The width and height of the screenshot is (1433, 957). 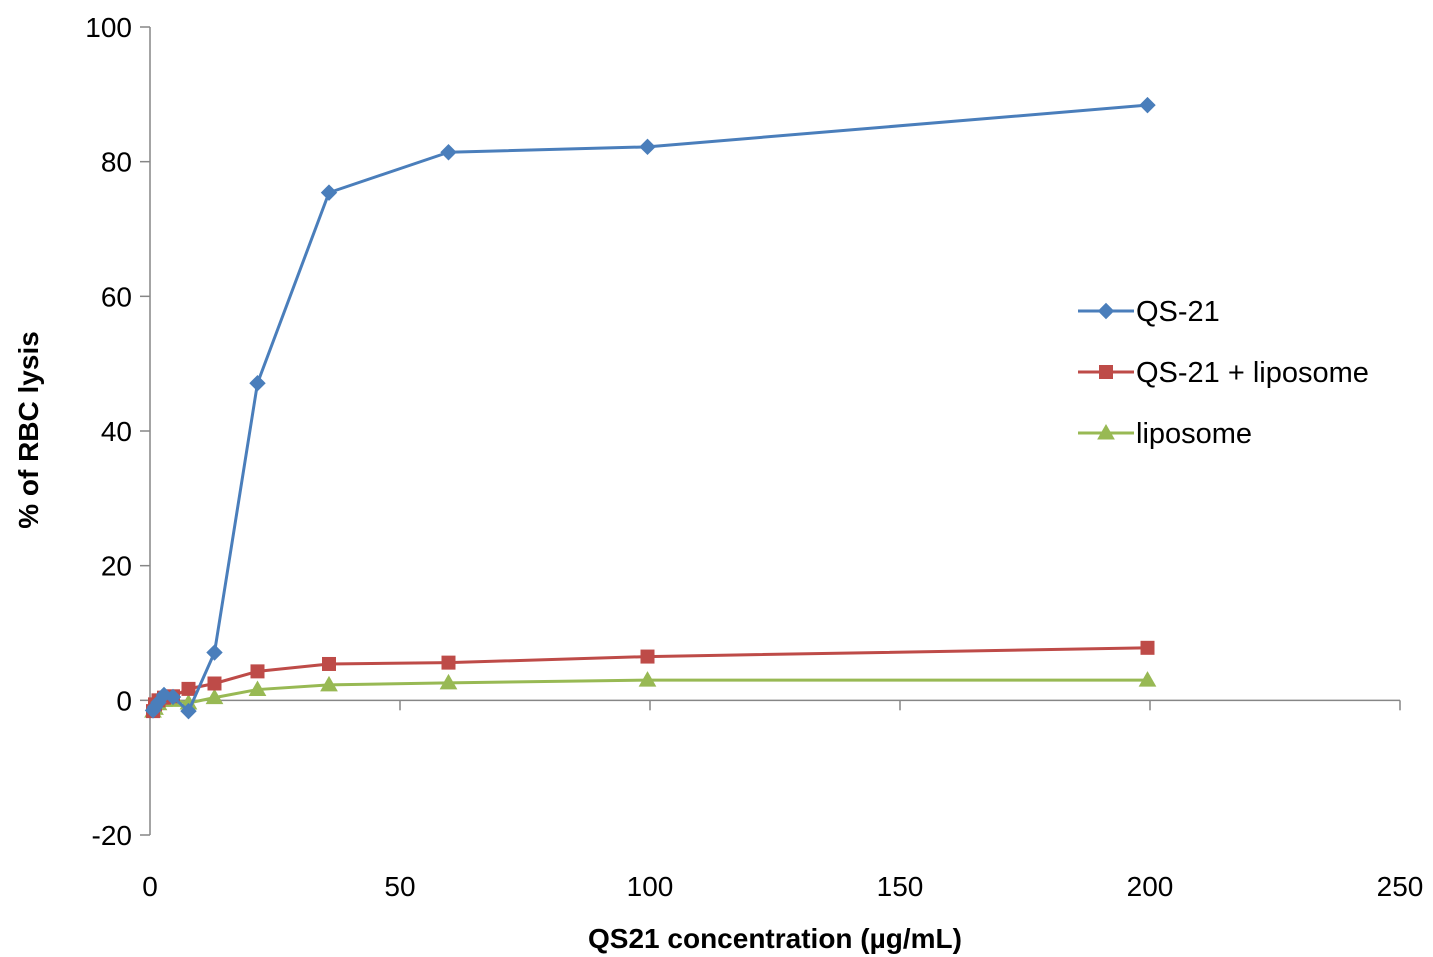 I want to click on x-tick-label: 50, so click(x=399, y=886).